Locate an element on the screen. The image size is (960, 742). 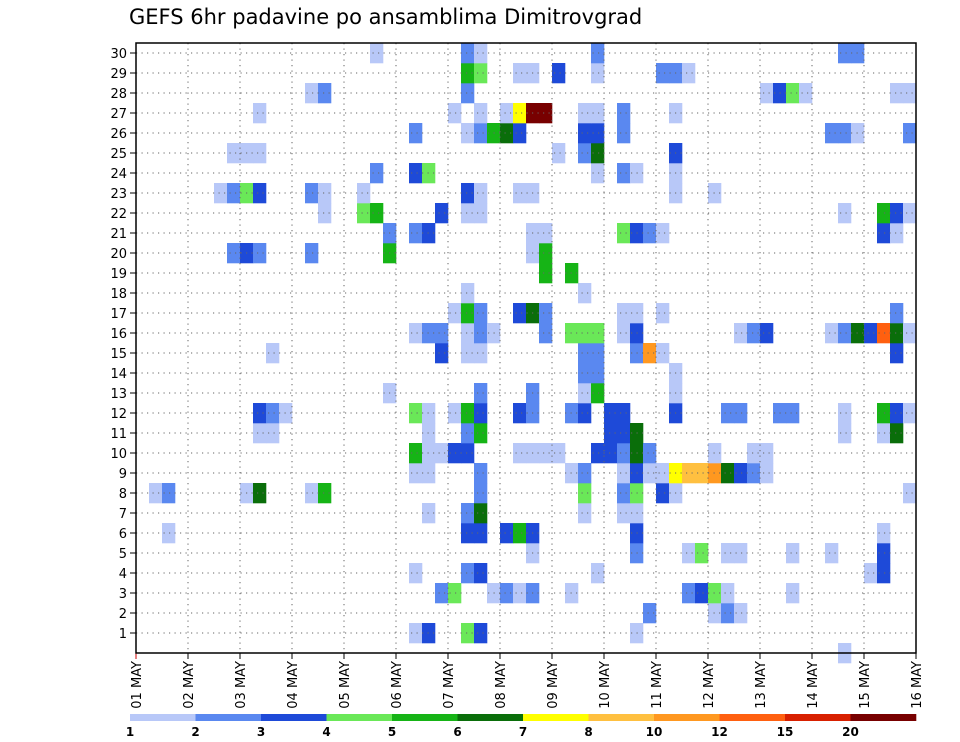
y-tick-label: 18 is located at coordinates (118, 294).